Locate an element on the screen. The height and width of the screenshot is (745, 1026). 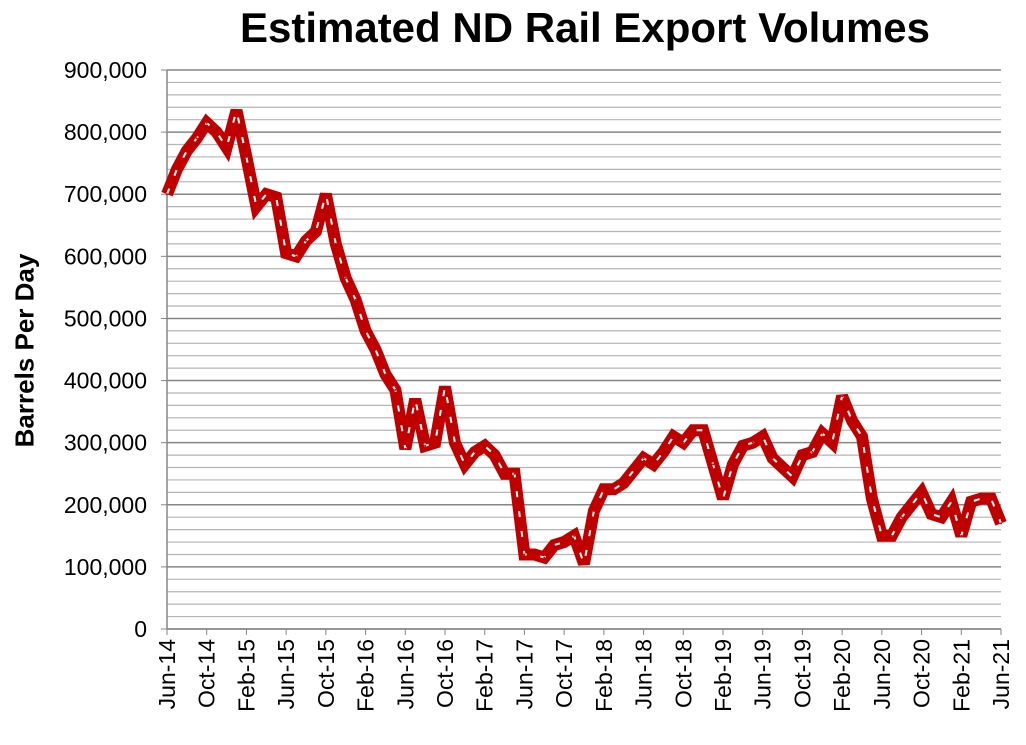
y-tick-label: 500,000 is located at coordinates (105, 318).